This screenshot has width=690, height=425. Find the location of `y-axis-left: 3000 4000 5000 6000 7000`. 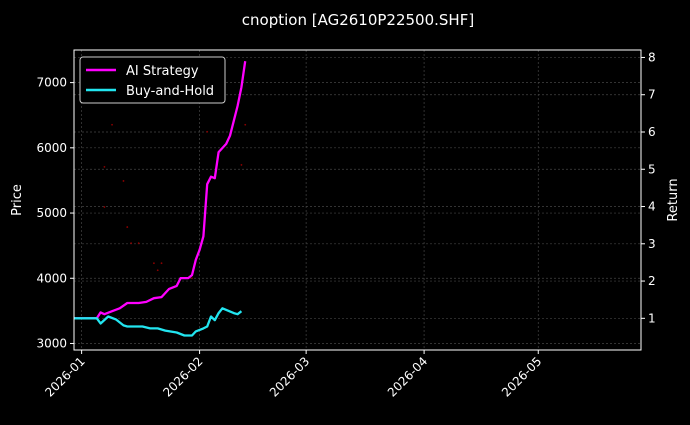

y-axis-left: 3000 4000 5000 6000 7000 is located at coordinates (55, 213).